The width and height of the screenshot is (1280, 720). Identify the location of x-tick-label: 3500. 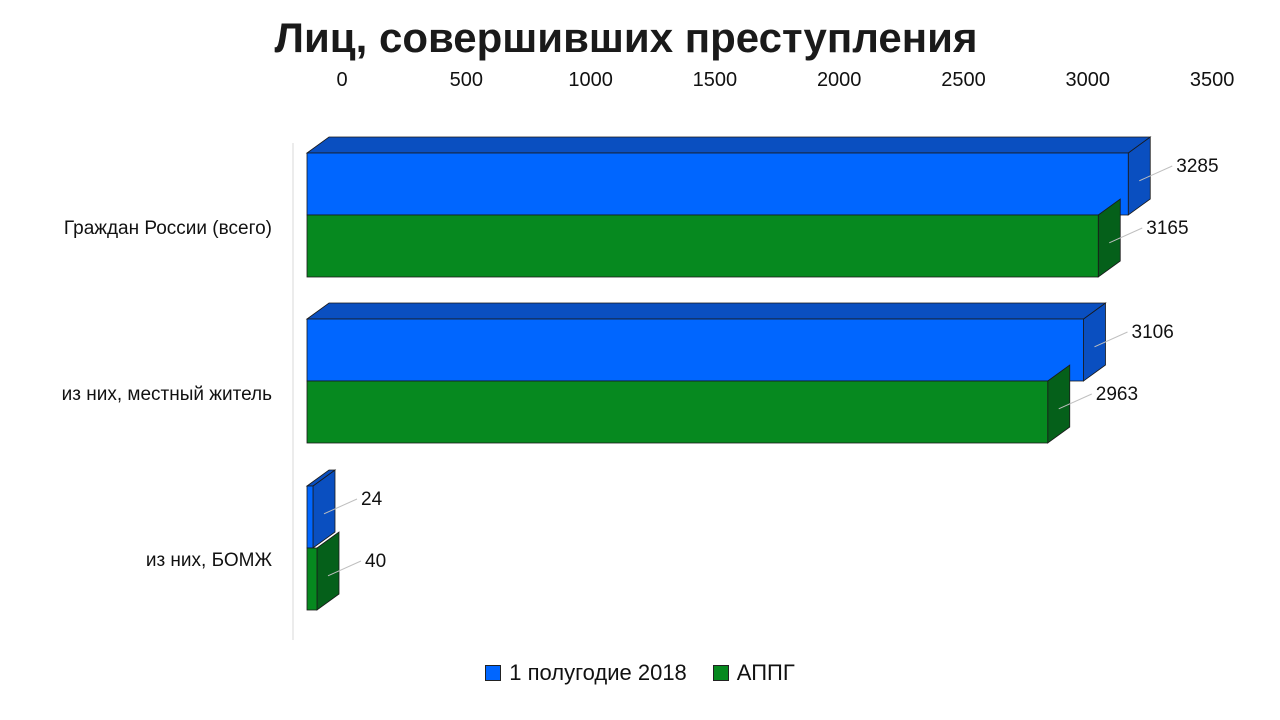
(1212, 80).